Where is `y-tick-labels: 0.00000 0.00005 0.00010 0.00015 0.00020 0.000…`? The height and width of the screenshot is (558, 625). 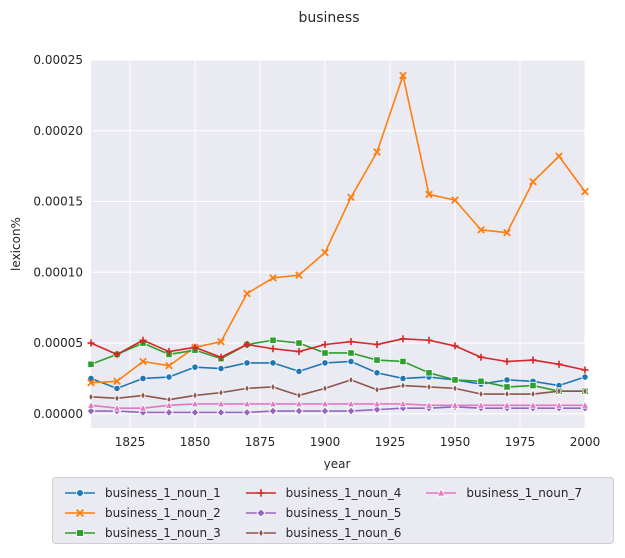 y-tick-labels: 0.00000 0.00005 0.00010 0.00015 0.00020 0.000… is located at coordinates (58, 237).